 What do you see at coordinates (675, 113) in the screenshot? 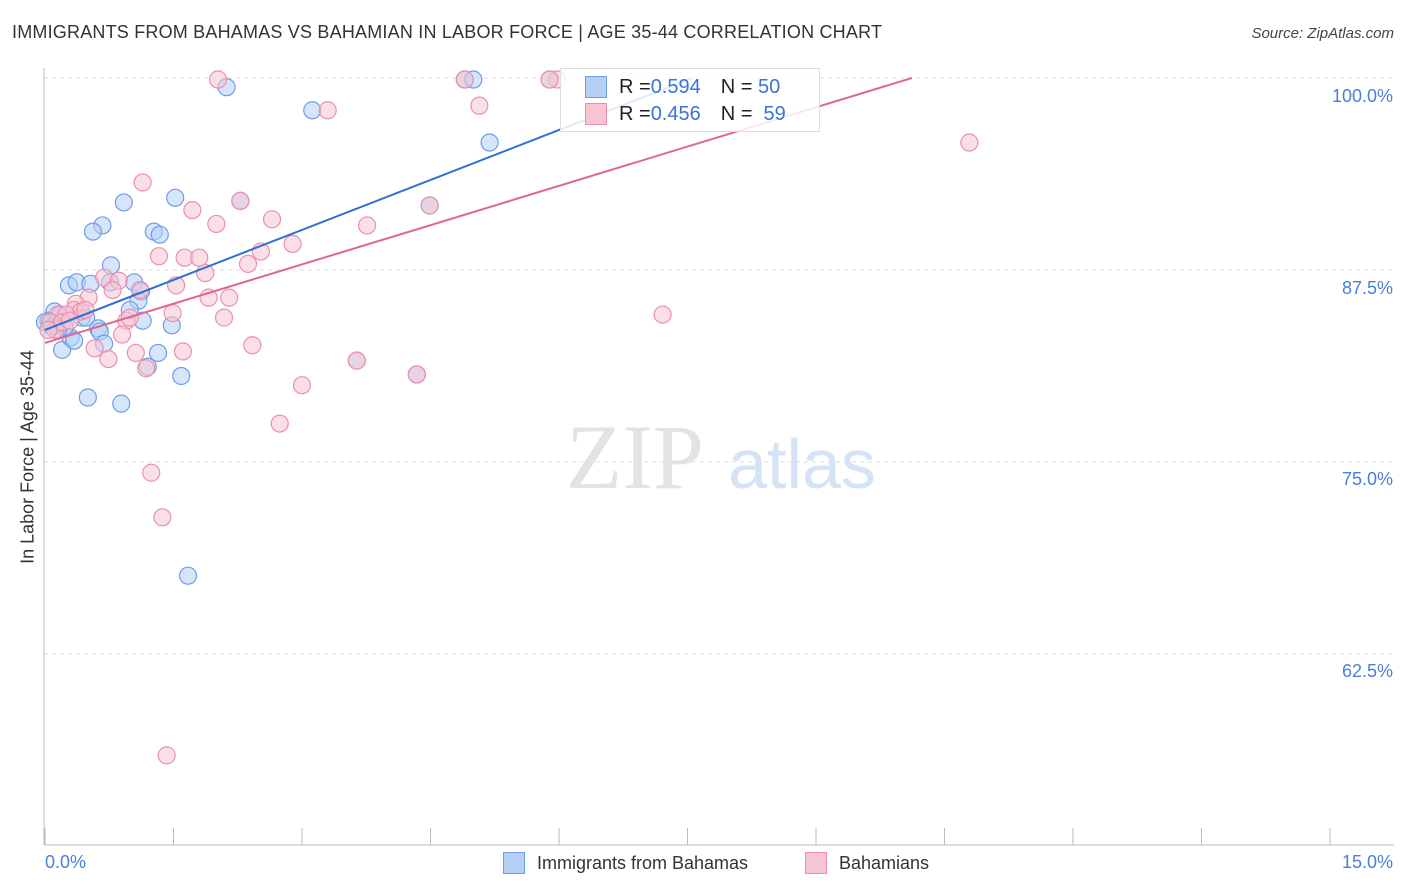
I see `r-value: 0.456` at bounding box center [675, 113].